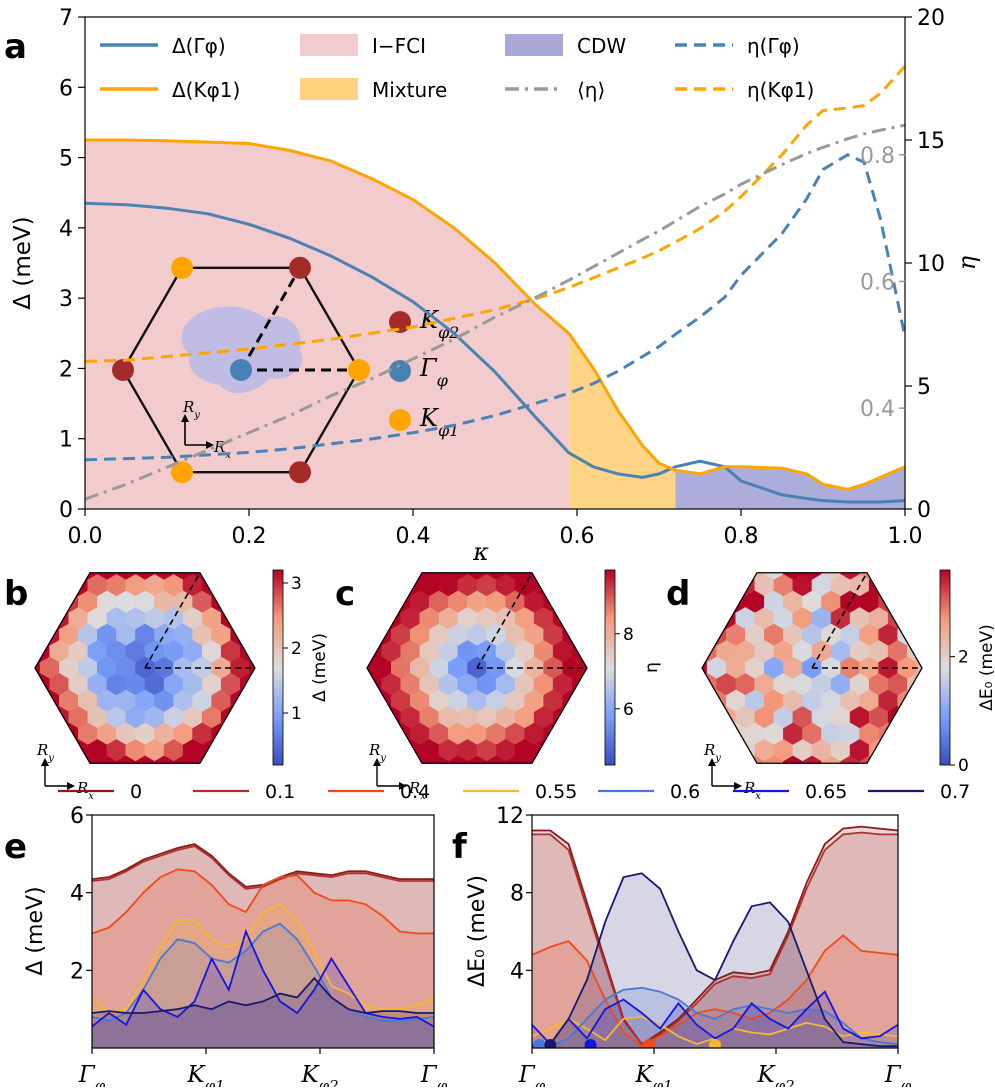 The height and width of the screenshot is (1091, 995). Describe the element at coordinates (477, 668) in the screenshot. I see `hex-border` at that location.